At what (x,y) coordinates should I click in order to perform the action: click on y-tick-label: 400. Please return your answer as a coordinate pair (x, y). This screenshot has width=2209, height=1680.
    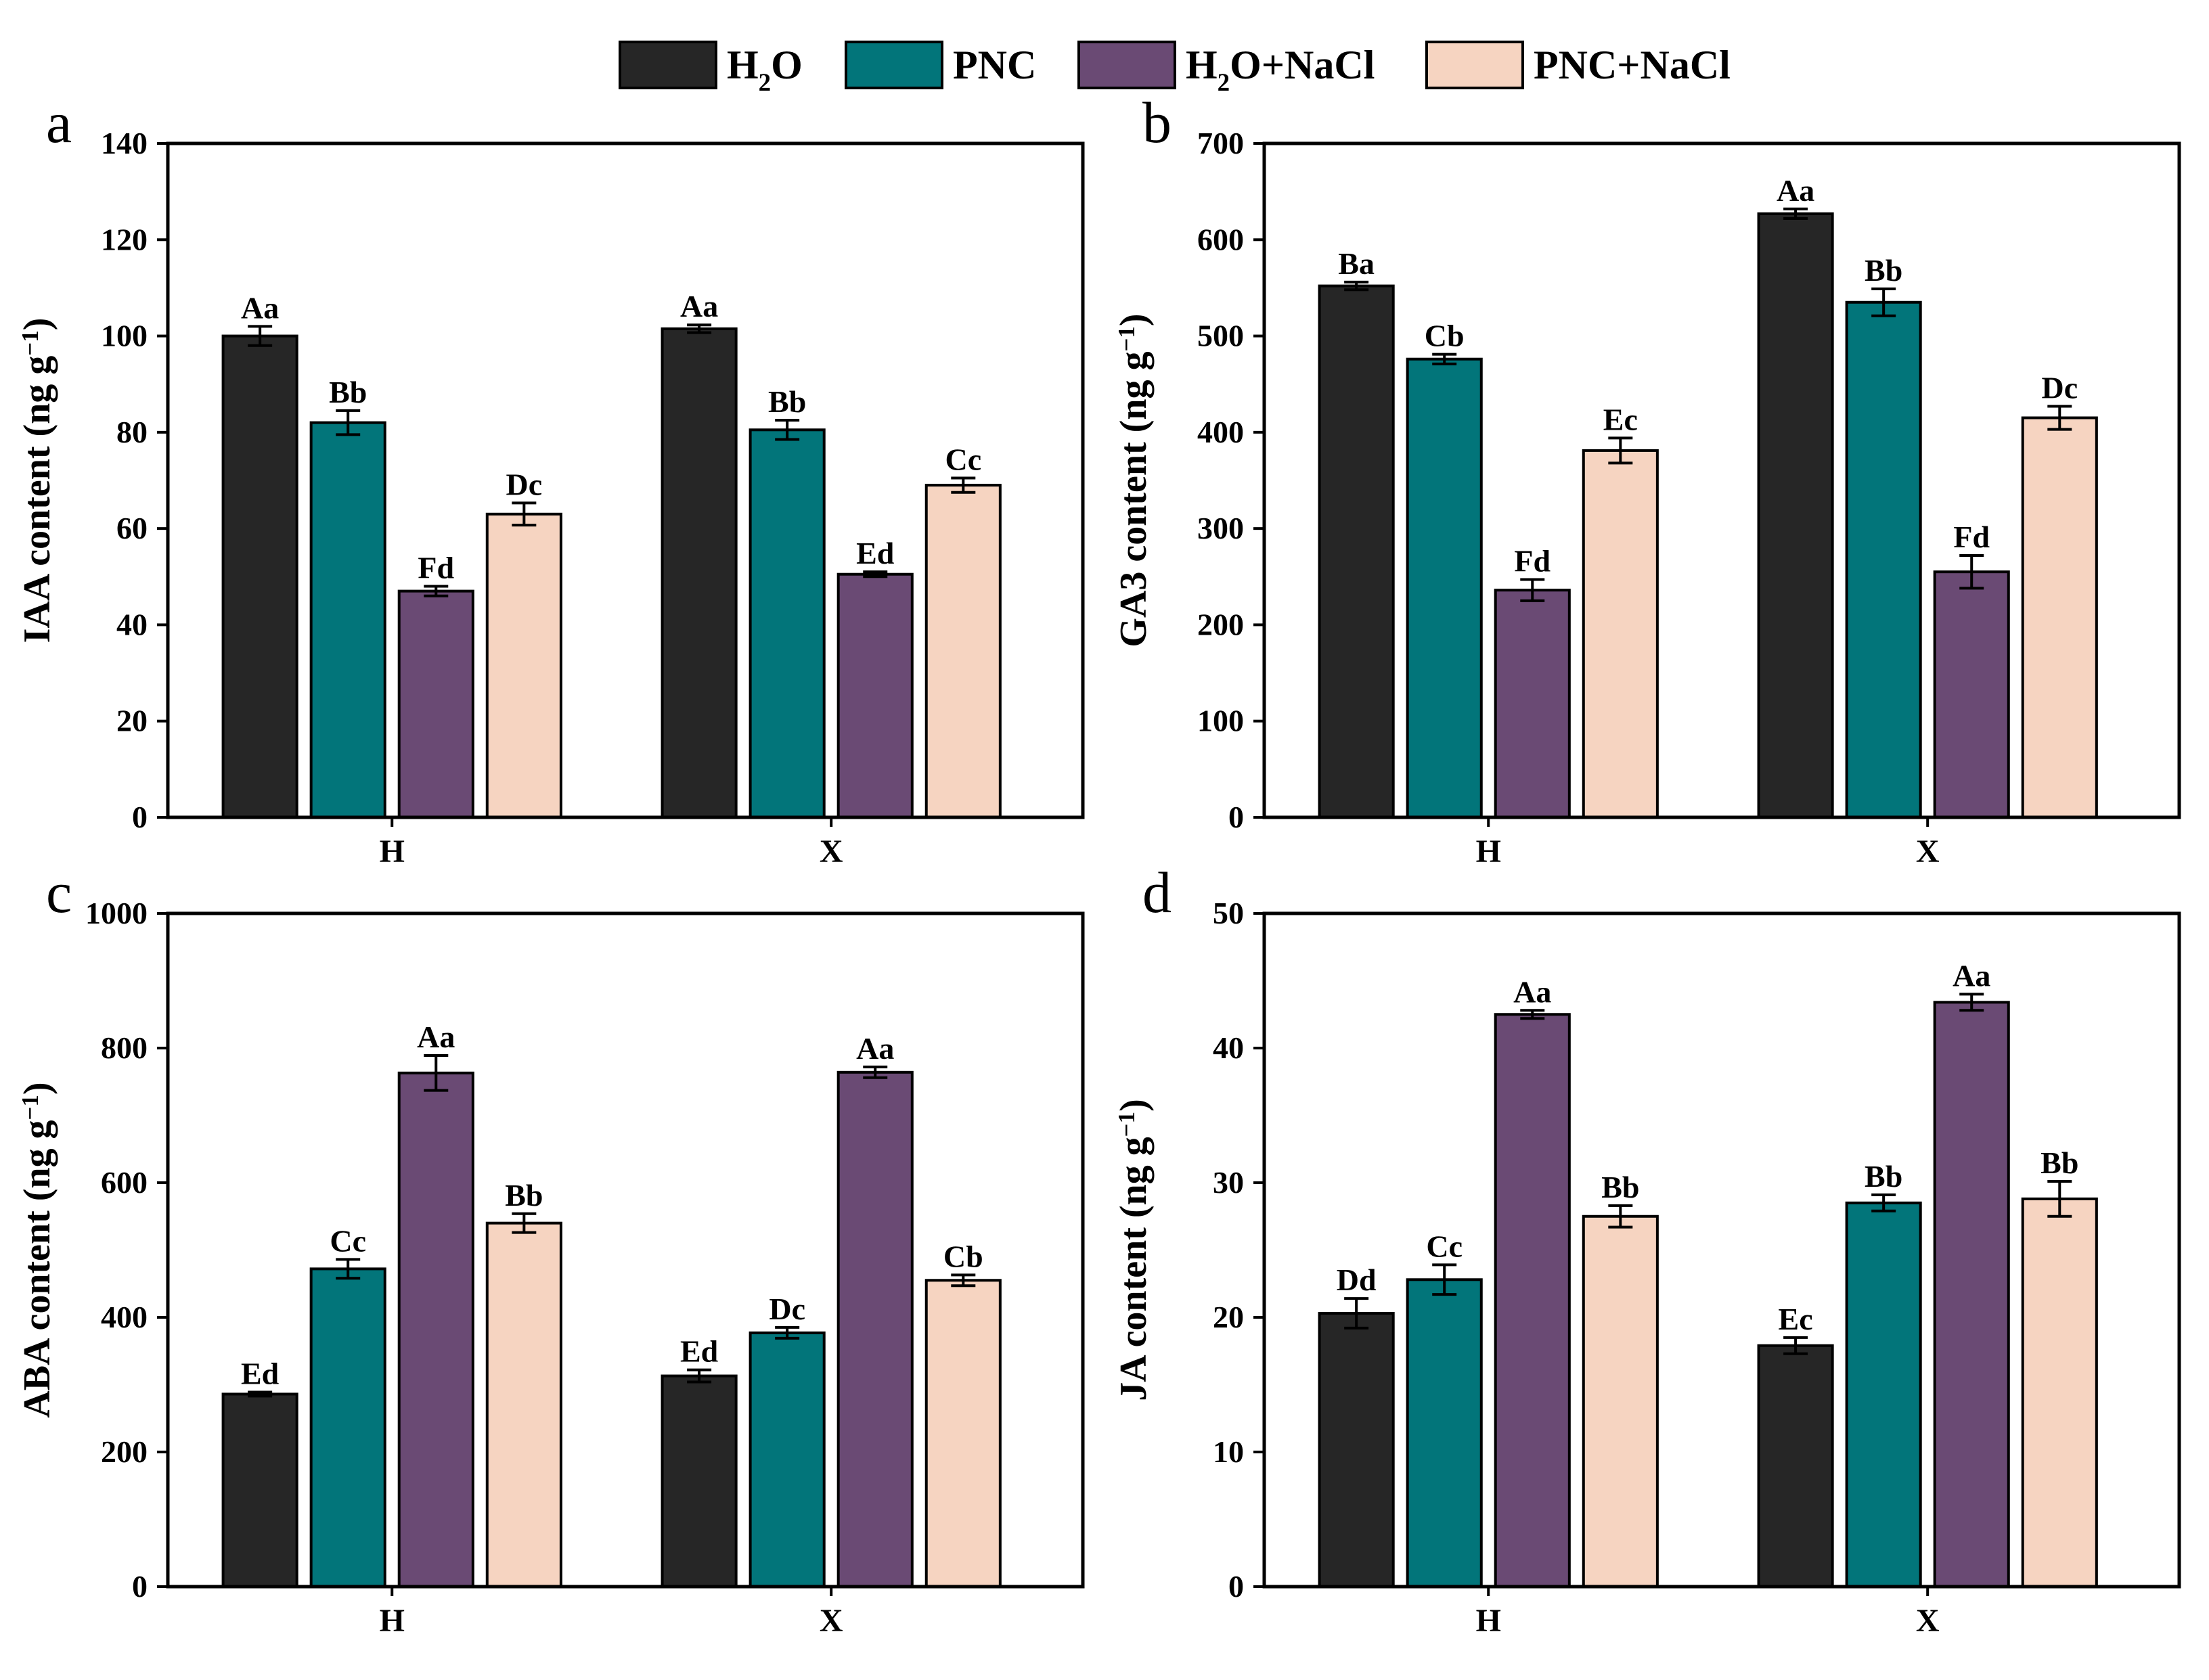
    Looking at the image, I should click on (1220, 432).